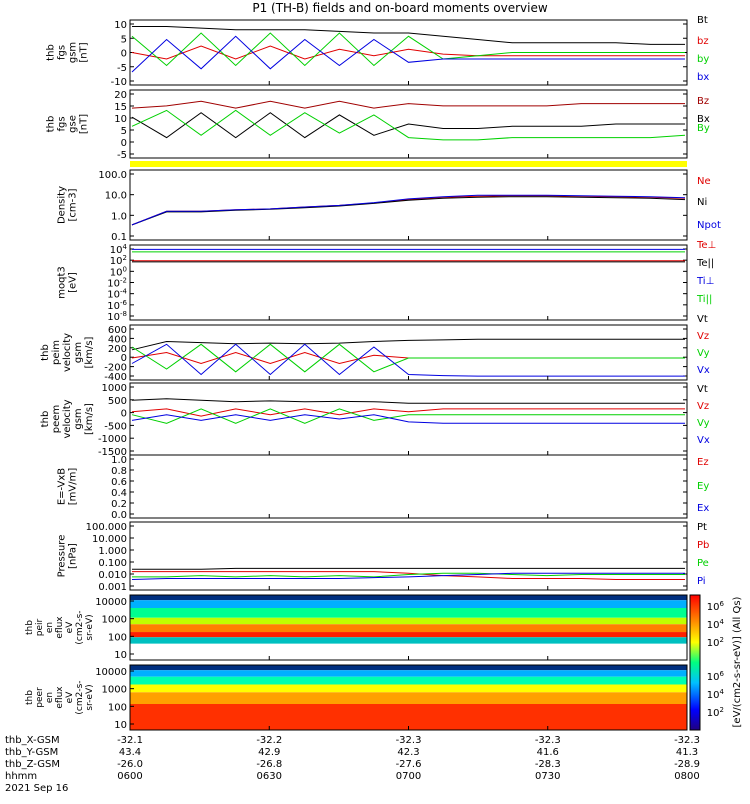  Describe the element at coordinates (120, 107) in the screenshot. I see `ytick-label: 15` at that location.